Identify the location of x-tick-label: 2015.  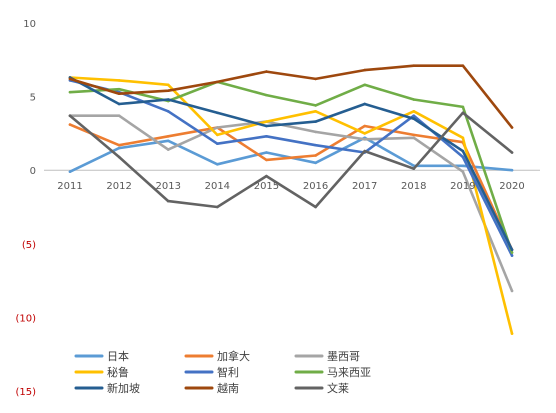
(266, 186).